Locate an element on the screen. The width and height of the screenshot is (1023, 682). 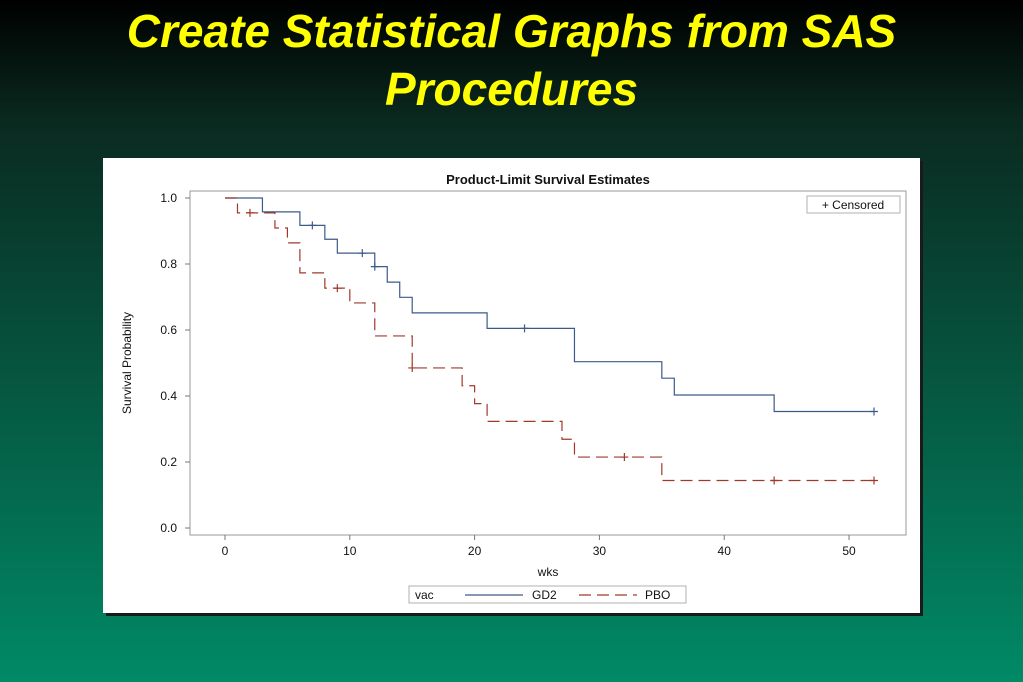
x-tick-label: 10 is located at coordinates (350, 551).